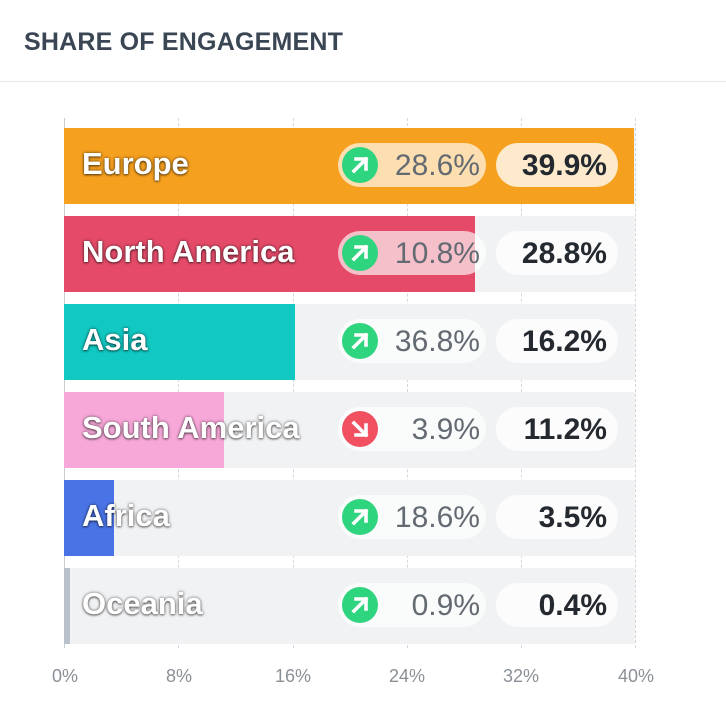  Describe the element at coordinates (572, 605) in the screenshot. I see `share-value: 0.4%` at that location.